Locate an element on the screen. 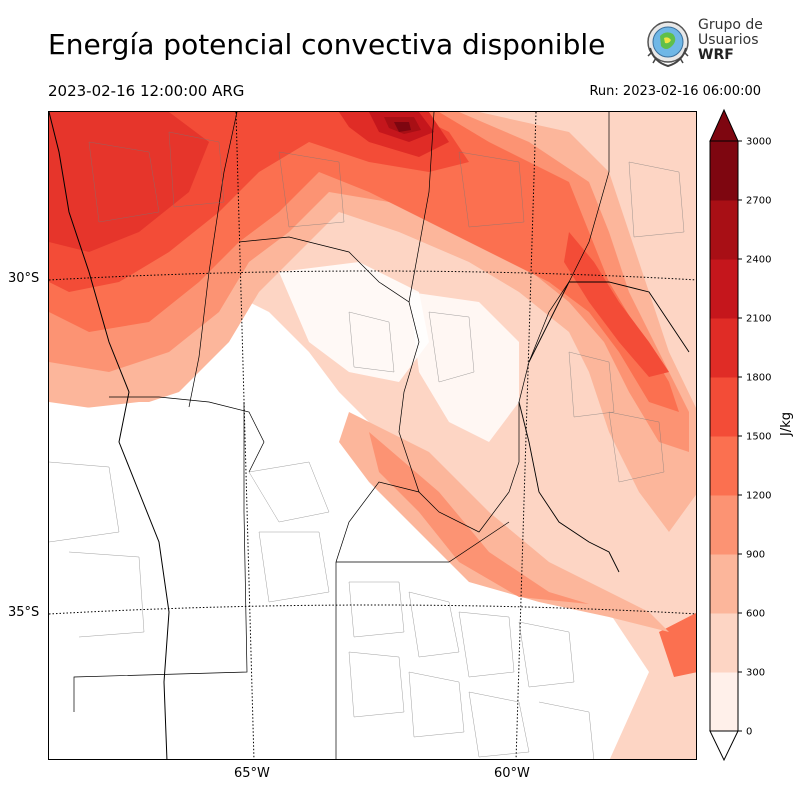 This screenshot has width=800, height=800. cape-band-600-south is located at coordinates (504, 522).